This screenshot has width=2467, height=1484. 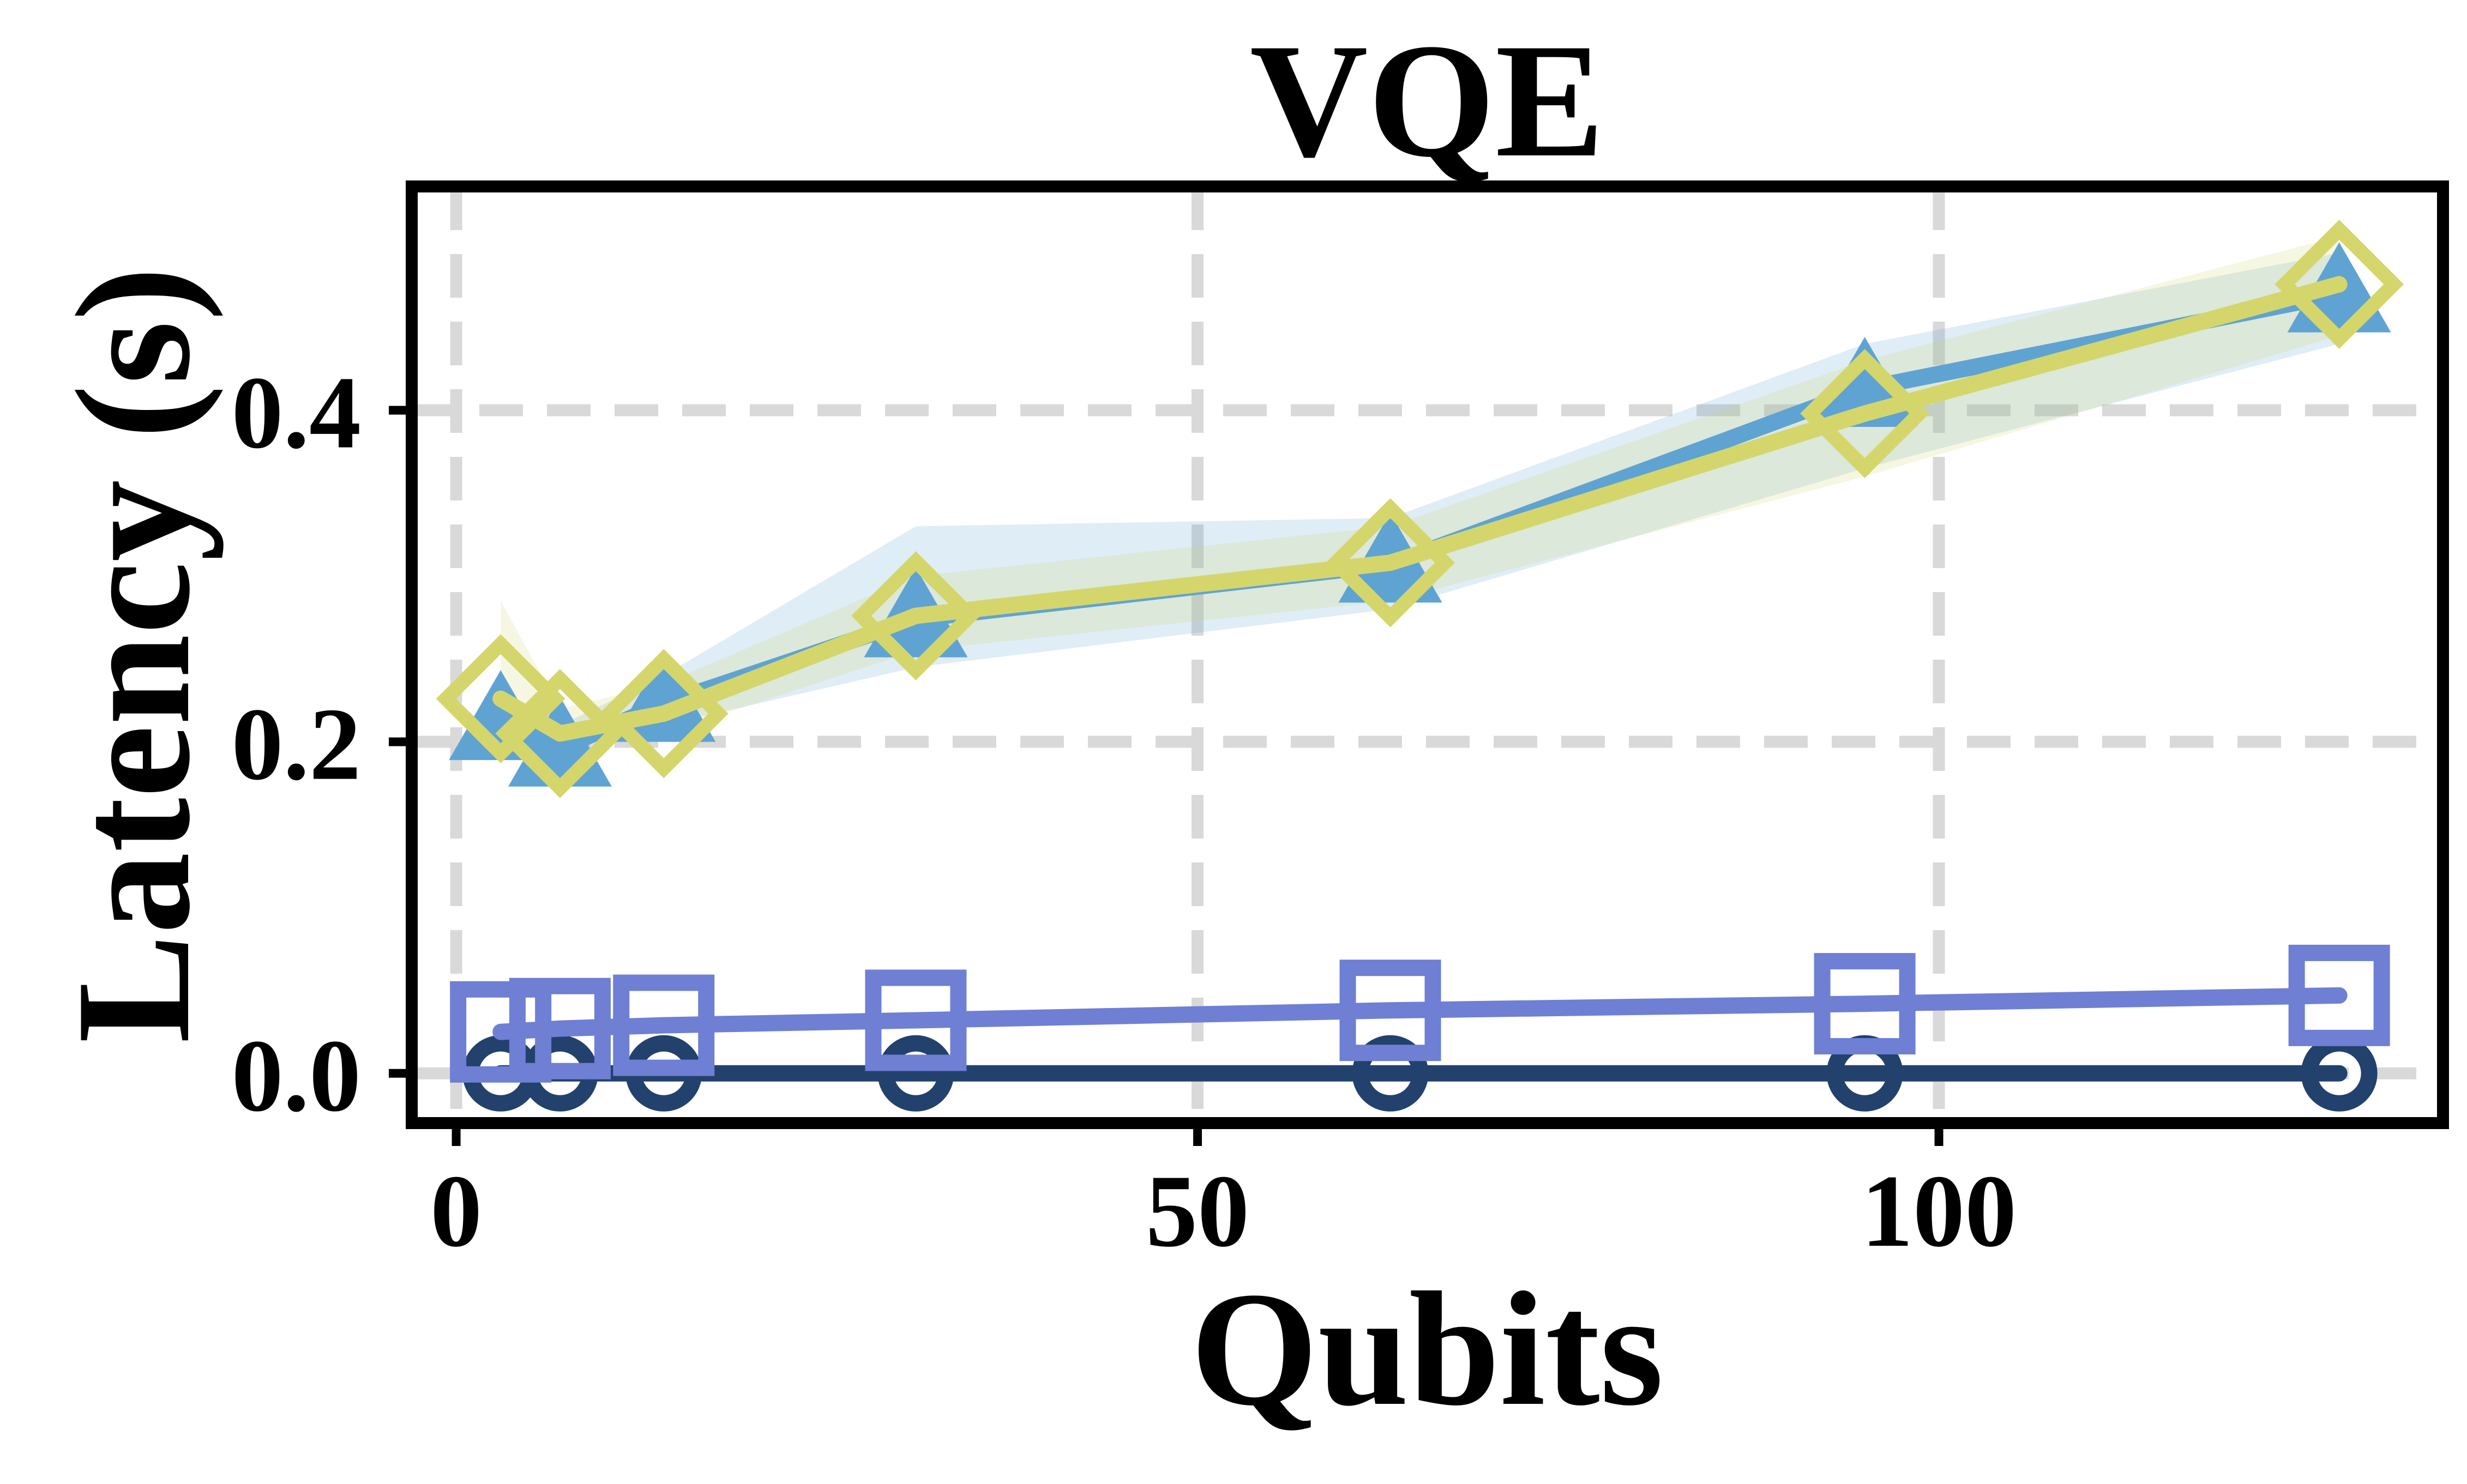 What do you see at coordinates (297, 744) in the screenshot?
I see `y-tick-label-1: 0.2` at bounding box center [297, 744].